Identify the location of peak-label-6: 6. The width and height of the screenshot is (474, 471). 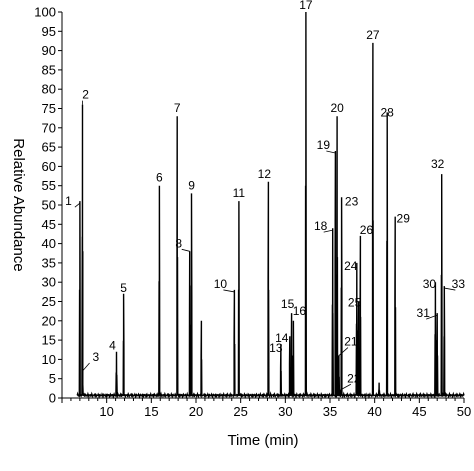
(159, 178).